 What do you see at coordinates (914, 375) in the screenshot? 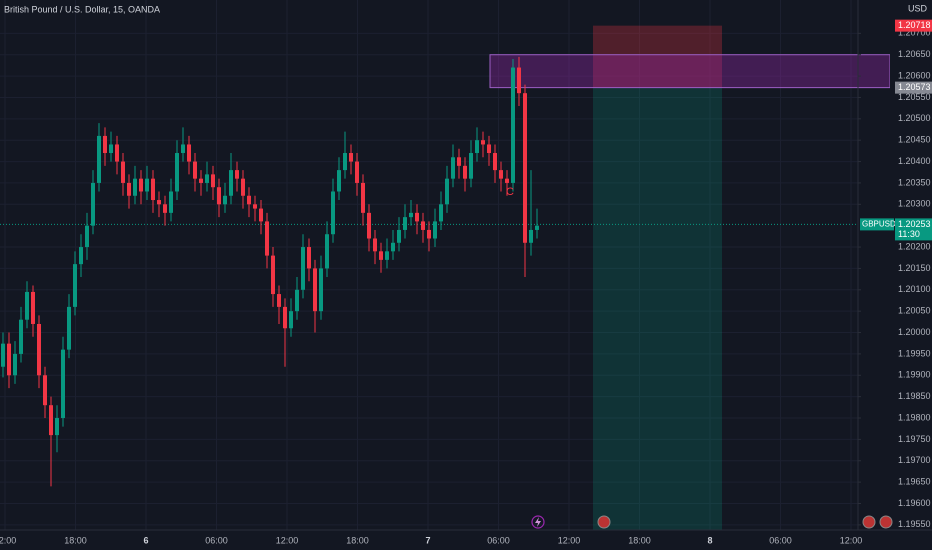
I see `y-tick-label: 1.19900` at bounding box center [914, 375].